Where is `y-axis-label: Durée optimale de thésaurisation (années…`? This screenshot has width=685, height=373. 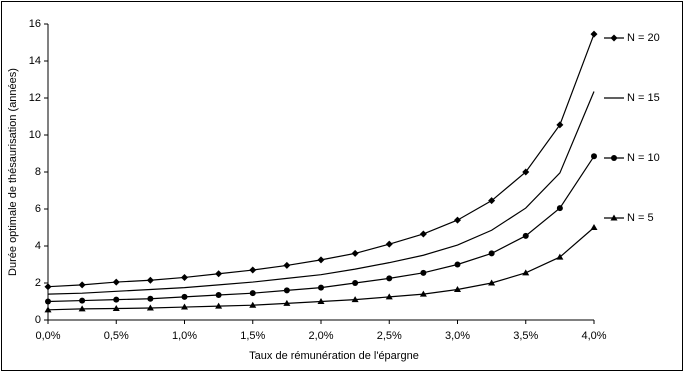
y-axis-label: Durée optimale de thésaurisation (années… is located at coordinates (13, 172).